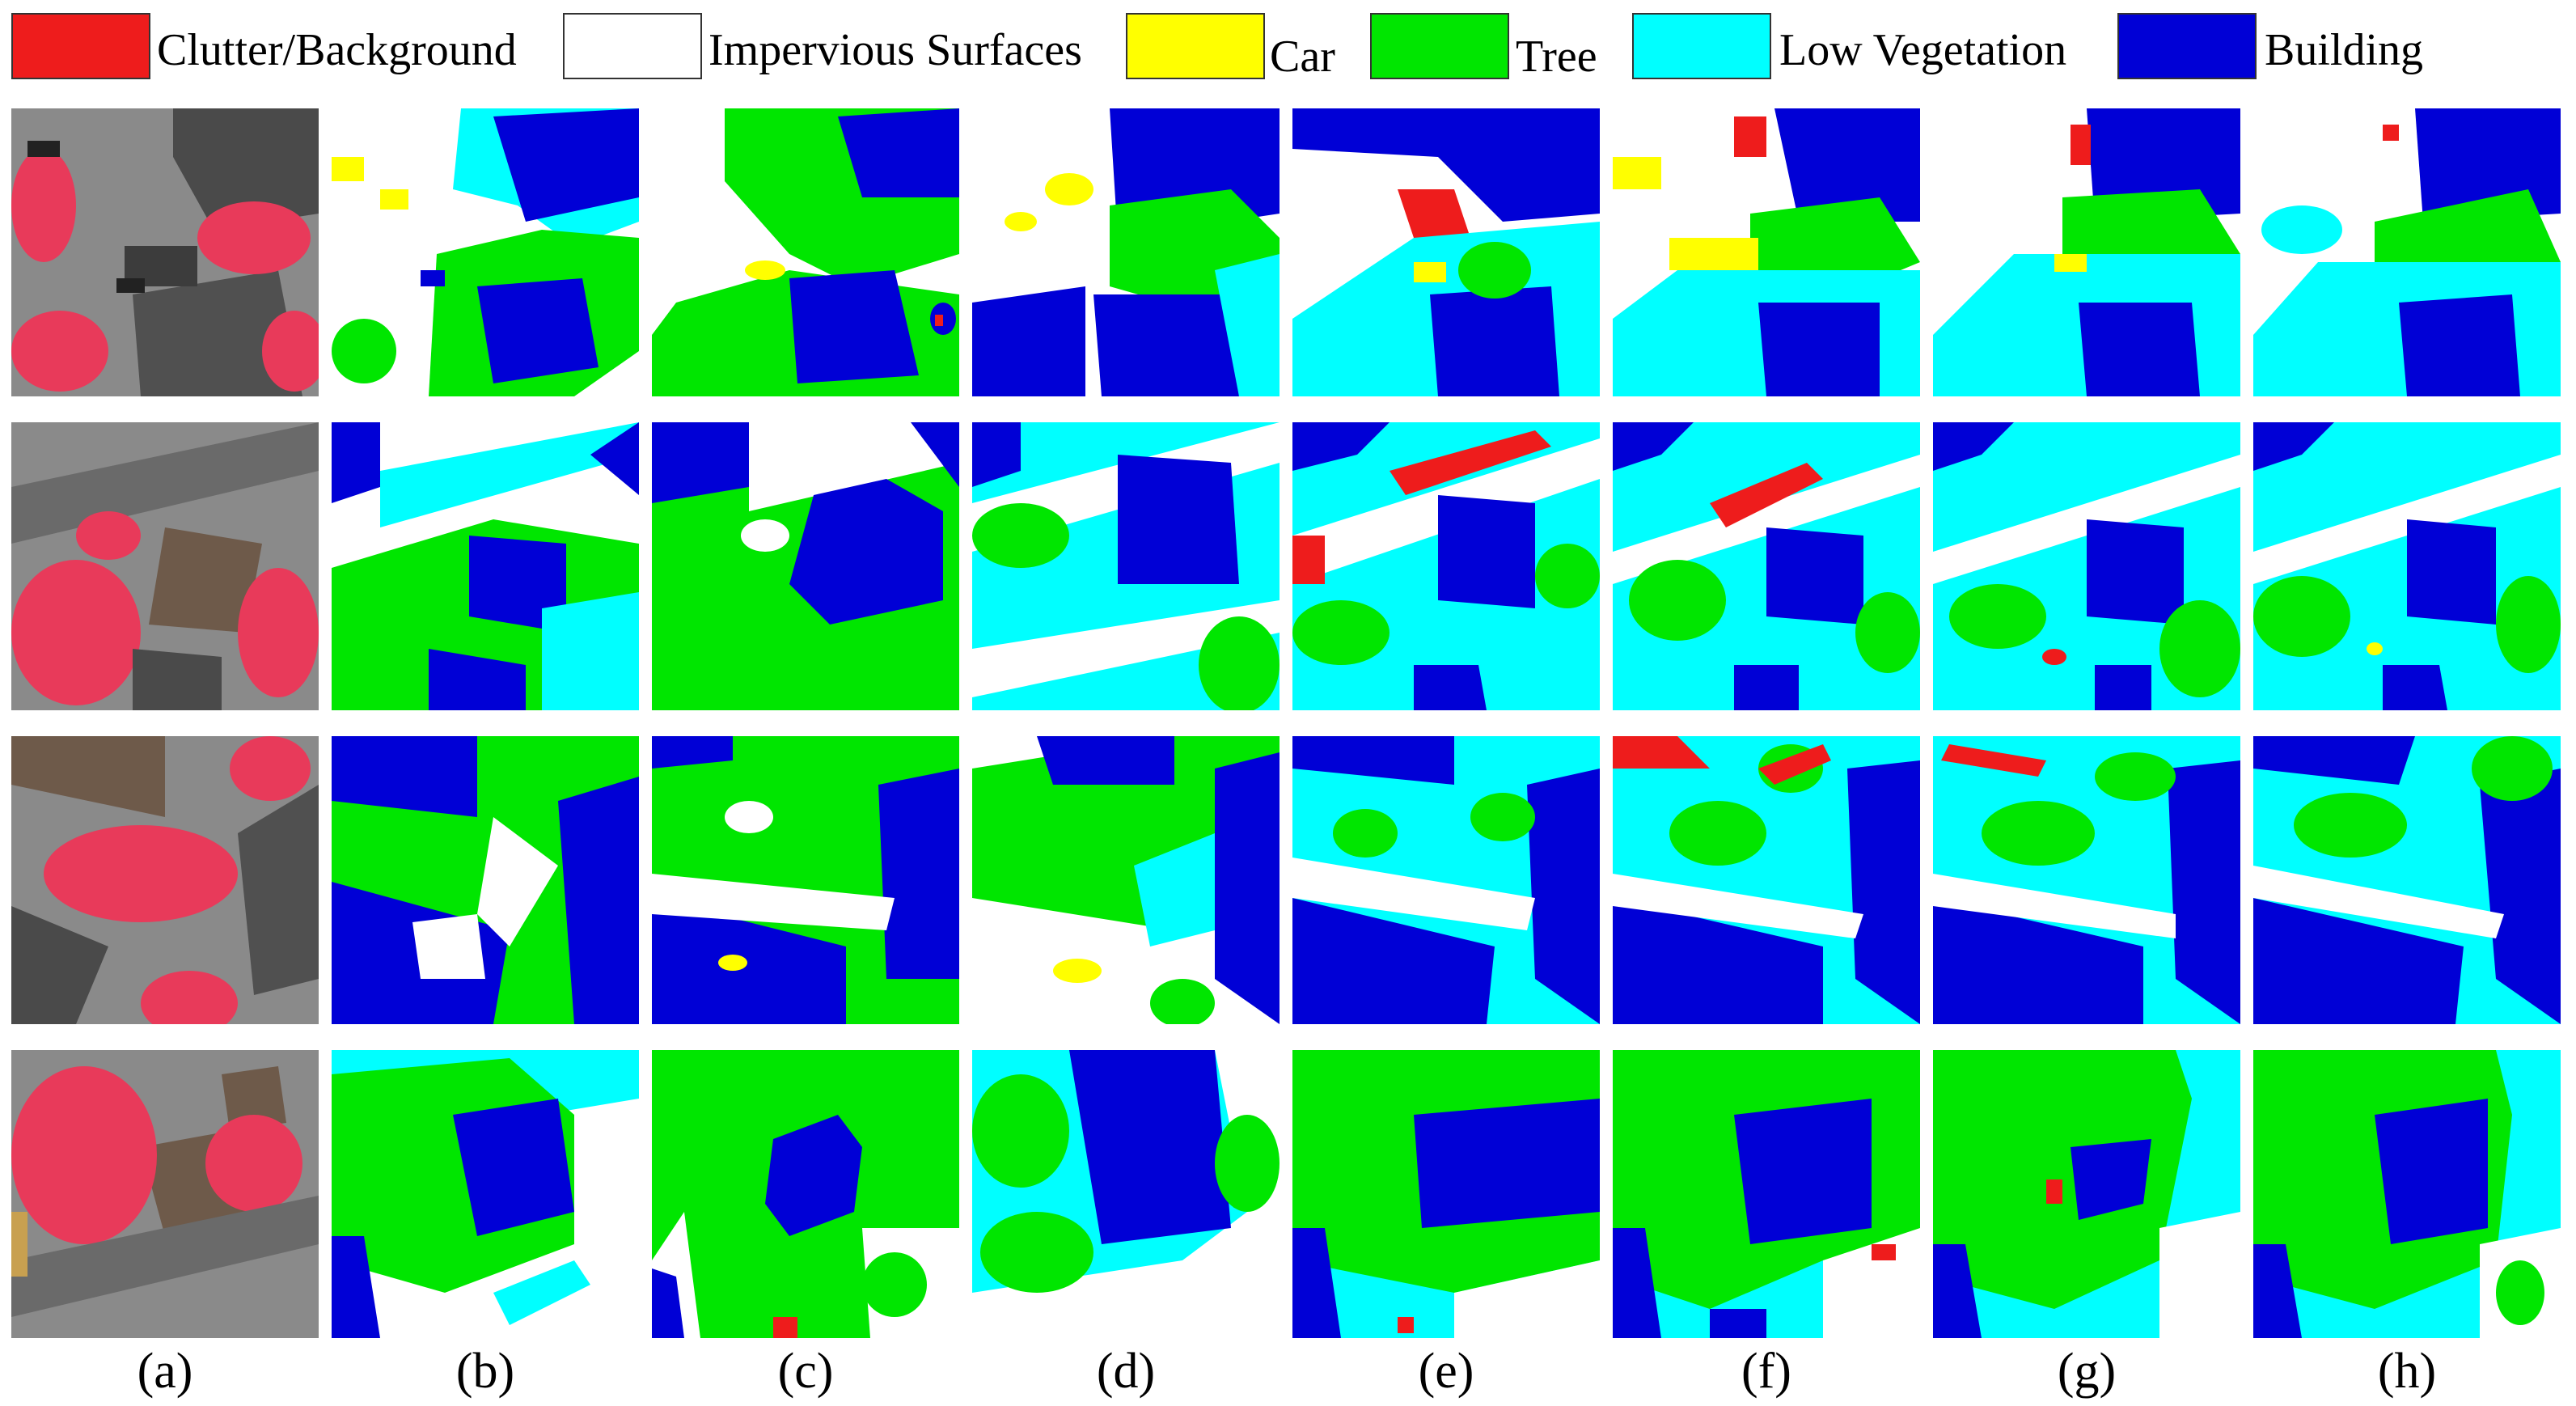 The image size is (2576, 1406). Describe the element at coordinates (1446, 1372) in the screenshot. I see `caption-e: (e)` at that location.